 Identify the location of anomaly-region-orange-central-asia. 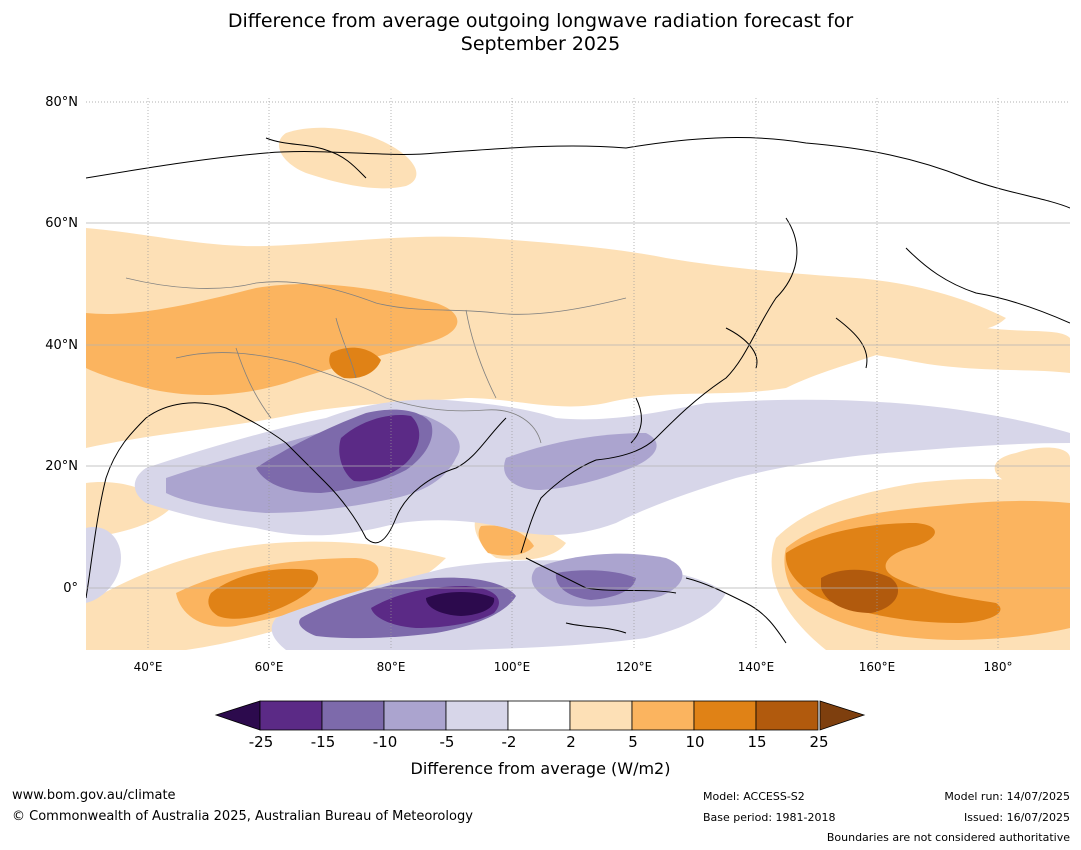
(272, 339).